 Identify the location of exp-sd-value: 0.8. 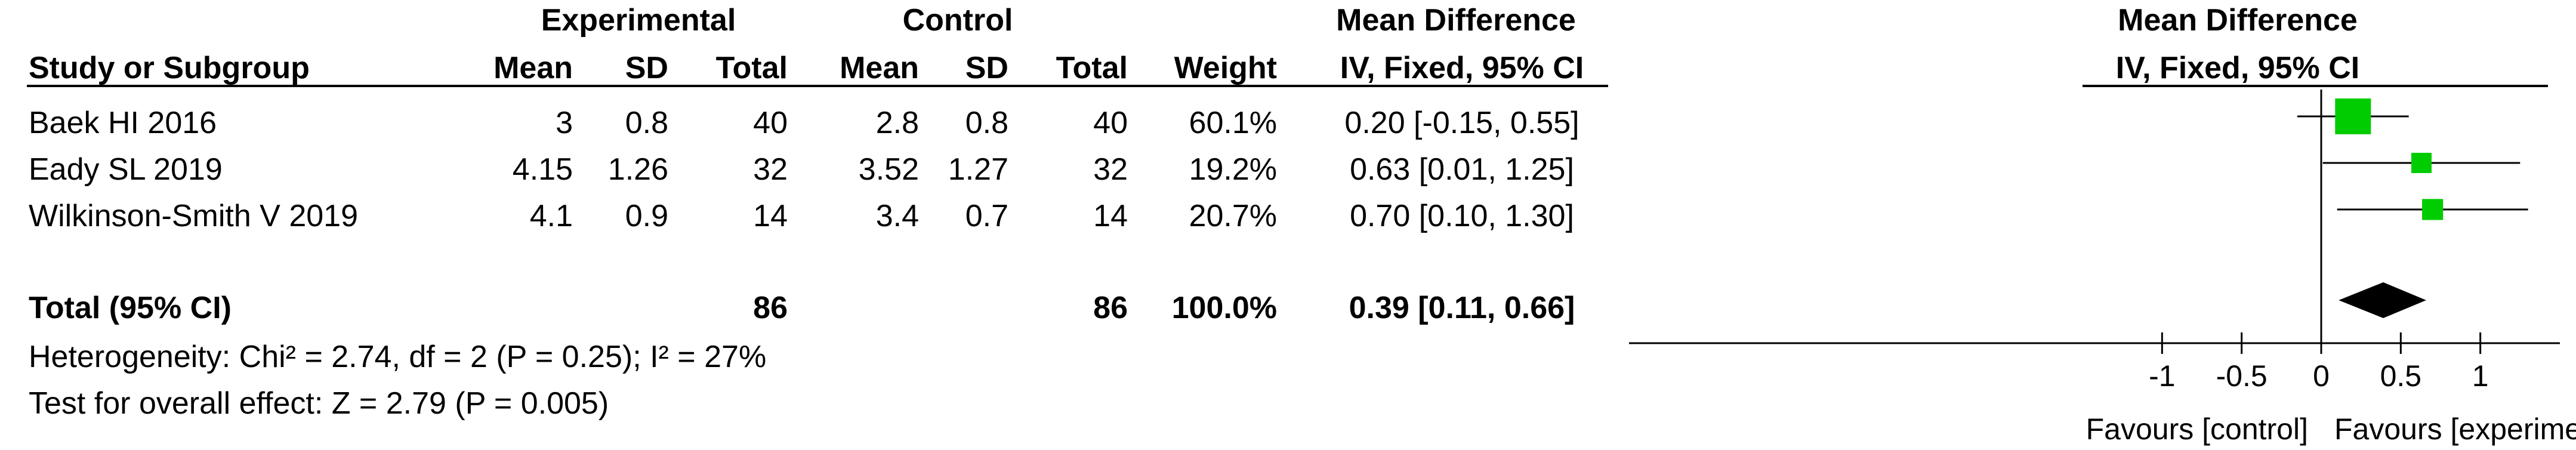
(646, 123).